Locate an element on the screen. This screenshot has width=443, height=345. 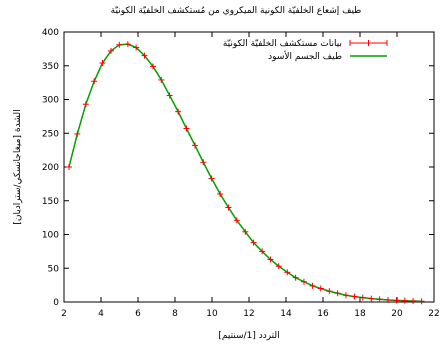
x-tick-label: 8 is located at coordinates (175, 314).